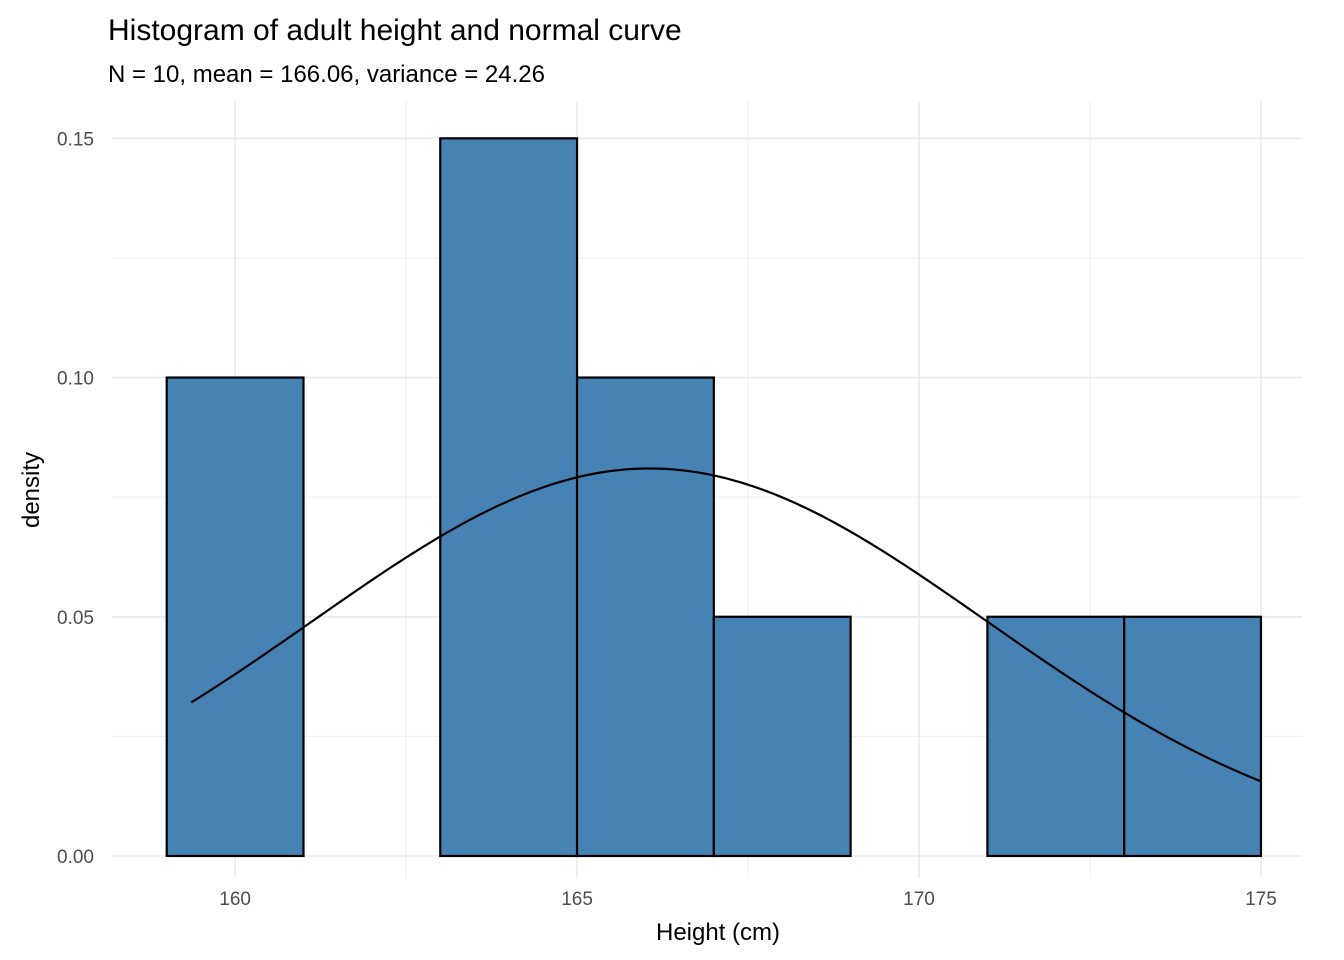  Describe the element at coordinates (919, 899) in the screenshot. I see `x-tick-label-2: 170` at that location.